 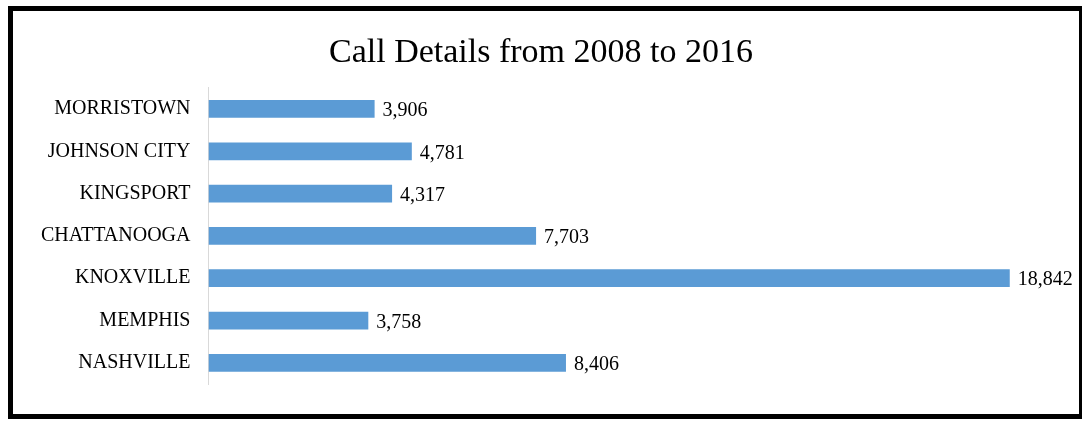 I want to click on data-label: 18,842, so click(x=1045, y=278).